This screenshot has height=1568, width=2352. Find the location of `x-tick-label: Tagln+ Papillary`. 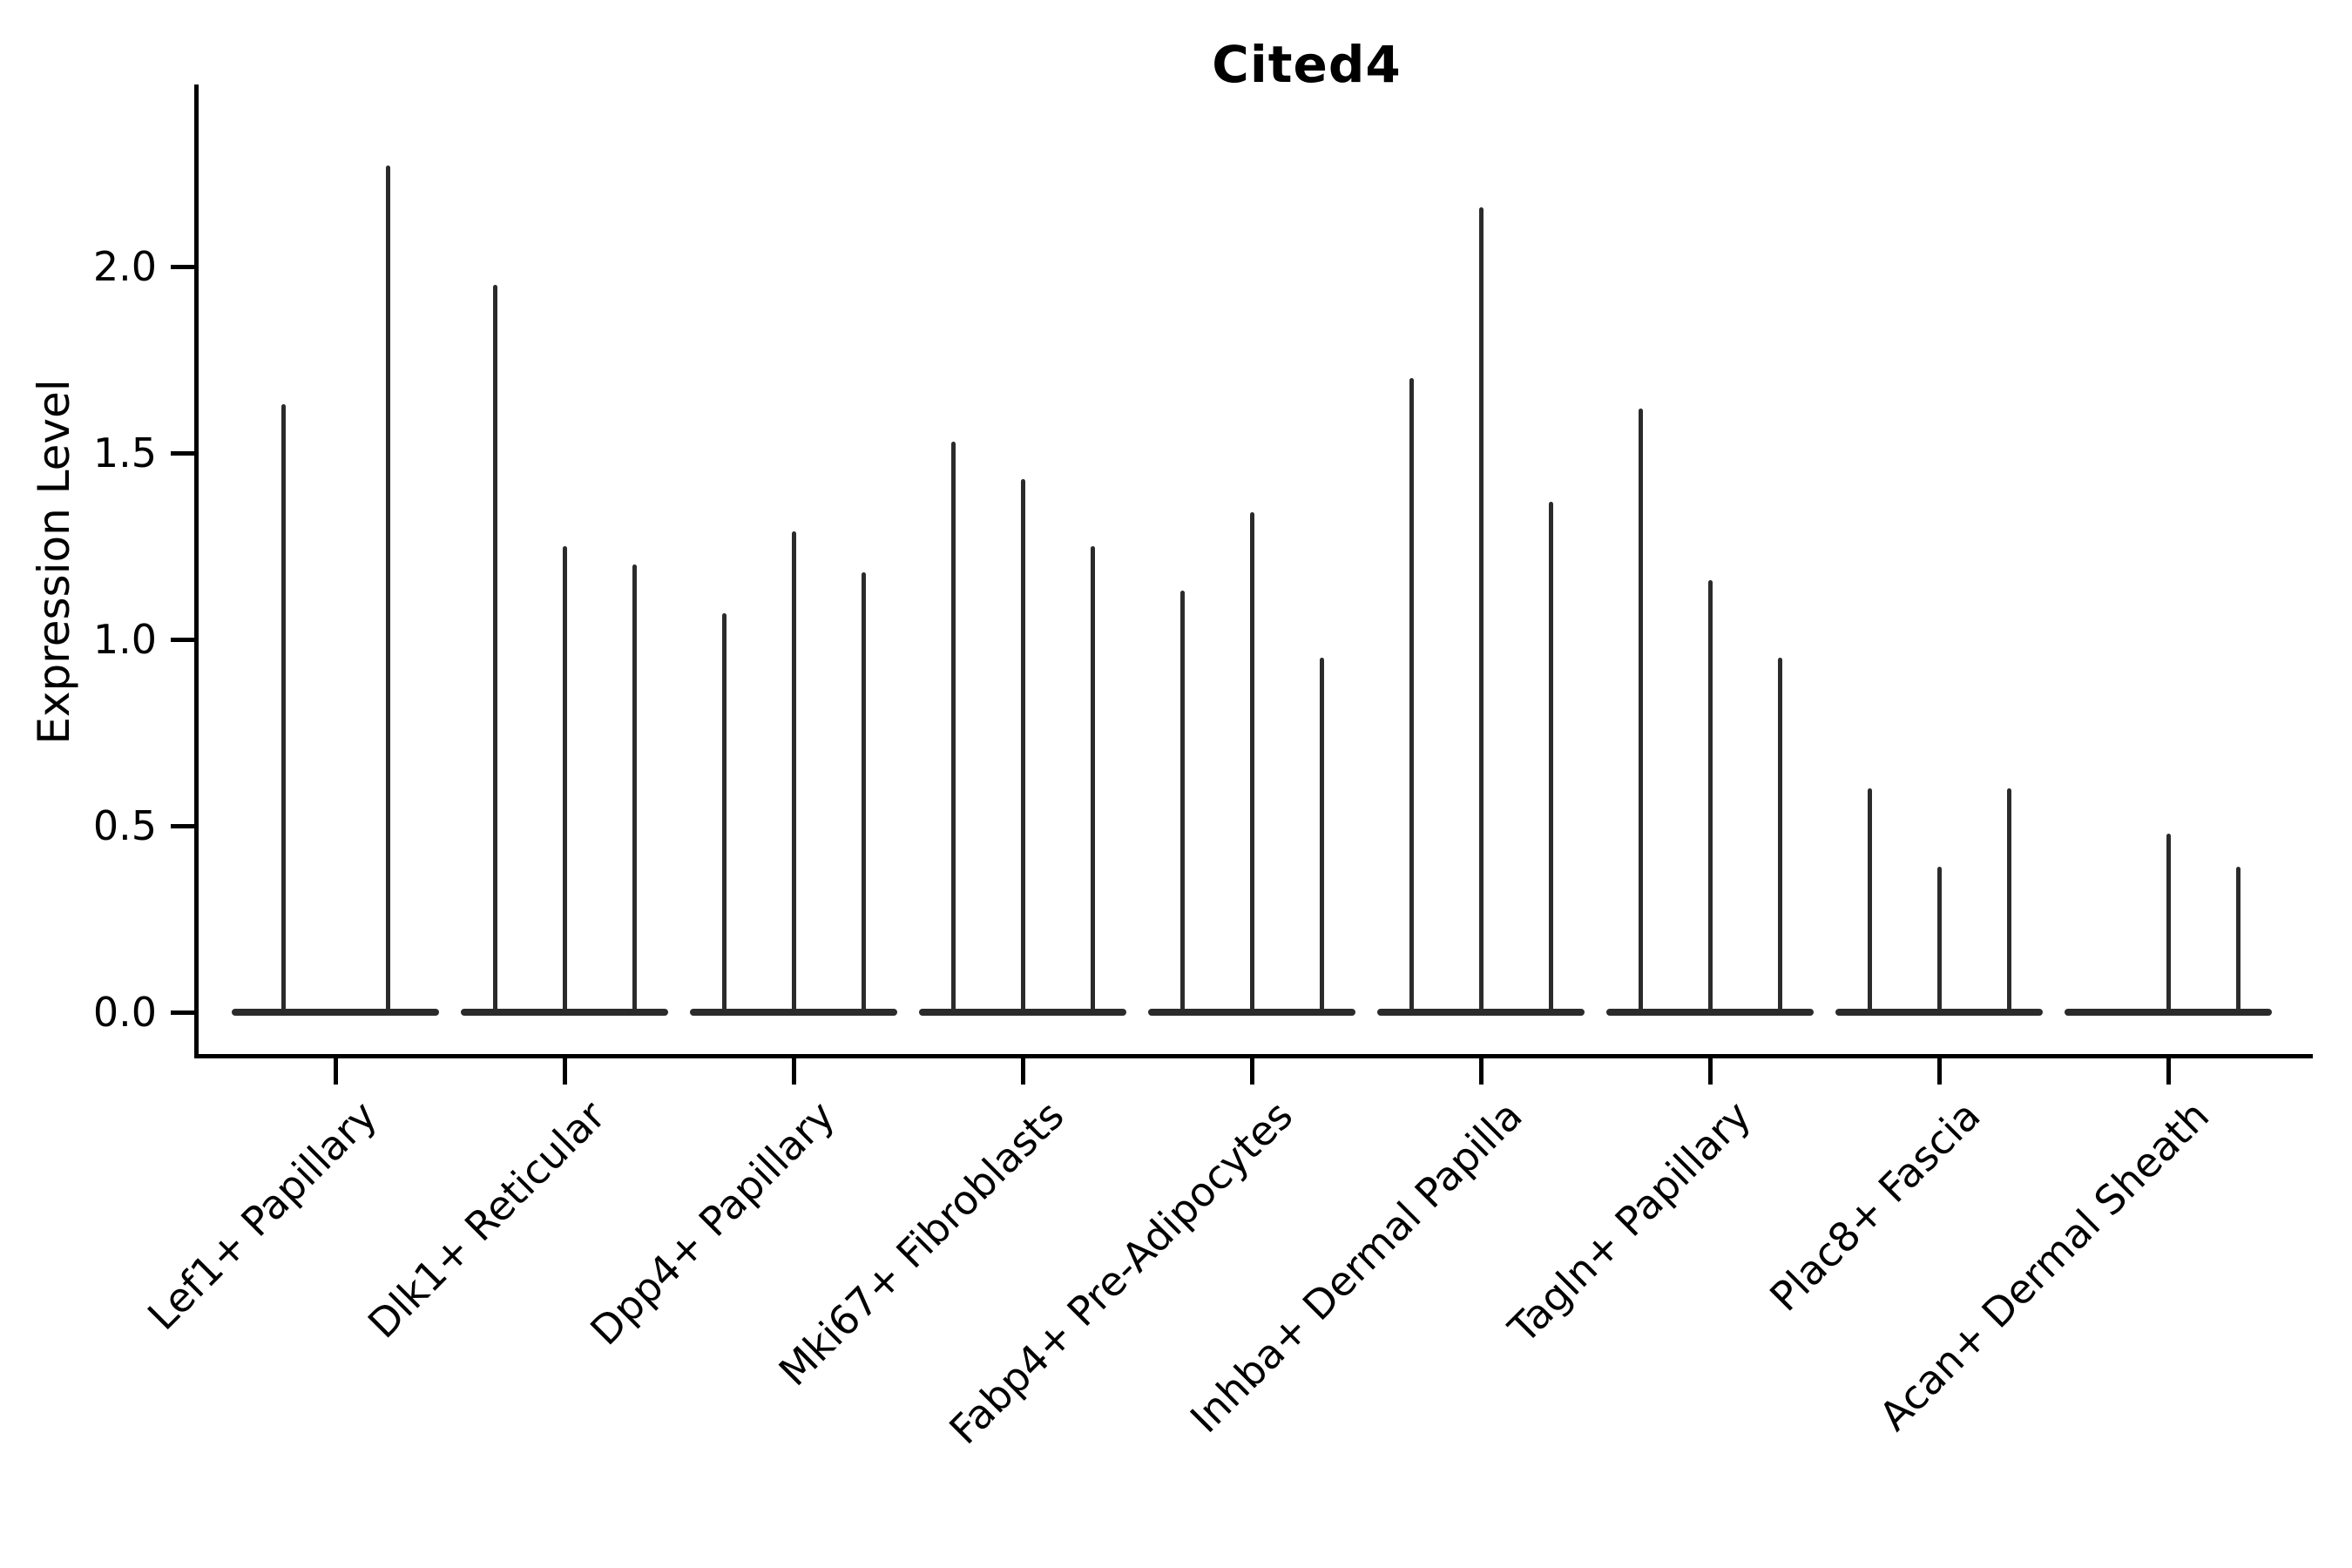

x-tick-label: Tagln+ Papillary is located at coordinates (1630, 1222).